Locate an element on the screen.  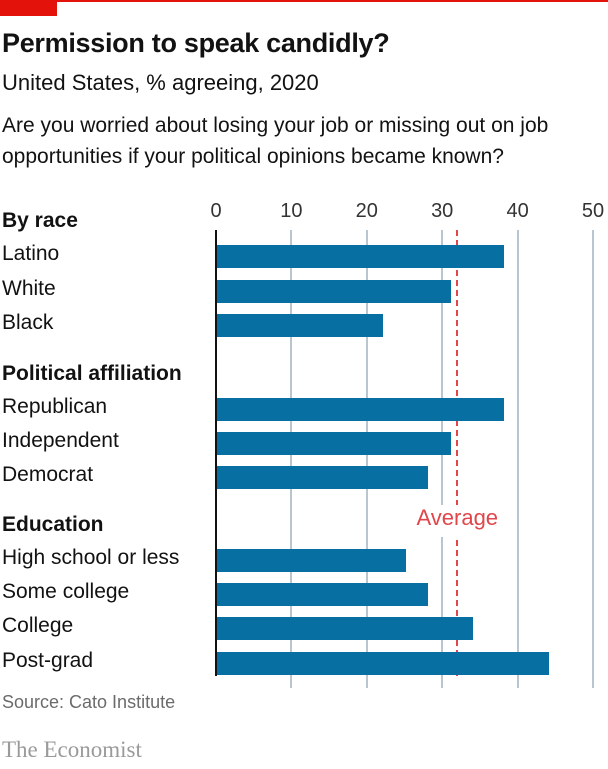
brand-rule is located at coordinates (304, 1).